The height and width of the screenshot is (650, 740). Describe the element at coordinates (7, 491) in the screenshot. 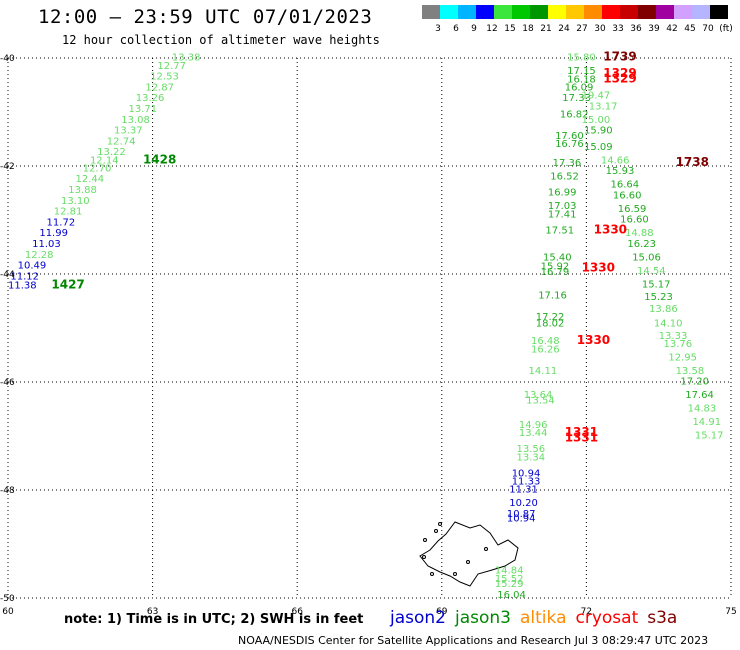

I see `latitude-label: -48` at that location.